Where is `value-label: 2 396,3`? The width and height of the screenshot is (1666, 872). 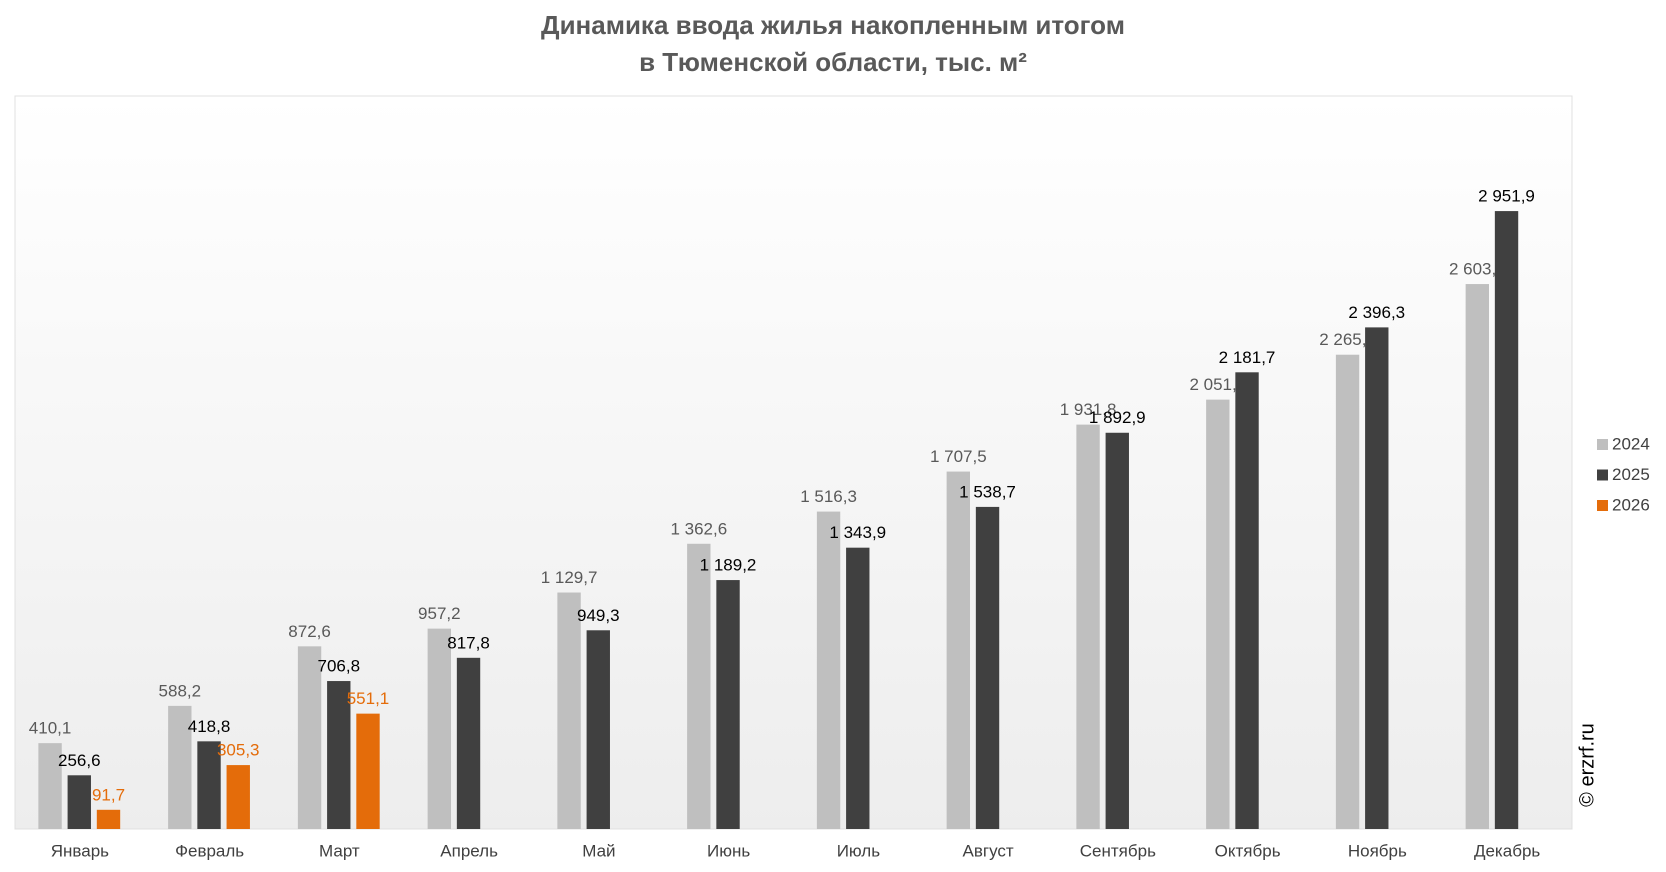
value-label: 2 396,3 is located at coordinates (1376, 312).